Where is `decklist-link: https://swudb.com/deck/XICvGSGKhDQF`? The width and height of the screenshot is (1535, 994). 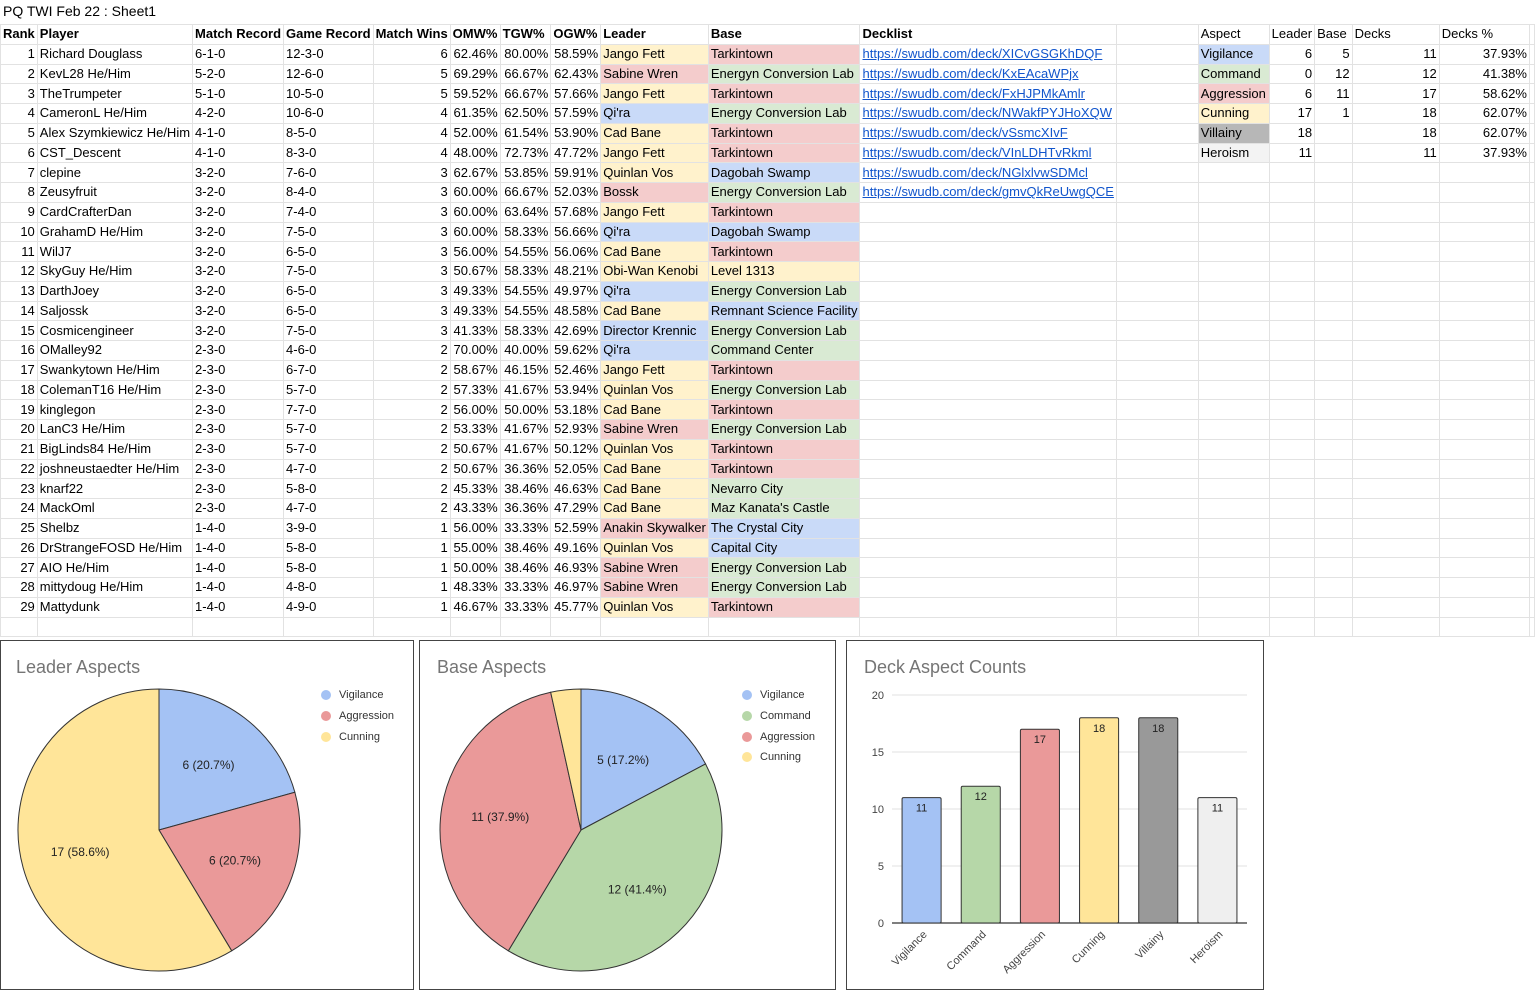 decklist-link: https://swudb.com/deck/XICvGSGKhDQF is located at coordinates (982, 54).